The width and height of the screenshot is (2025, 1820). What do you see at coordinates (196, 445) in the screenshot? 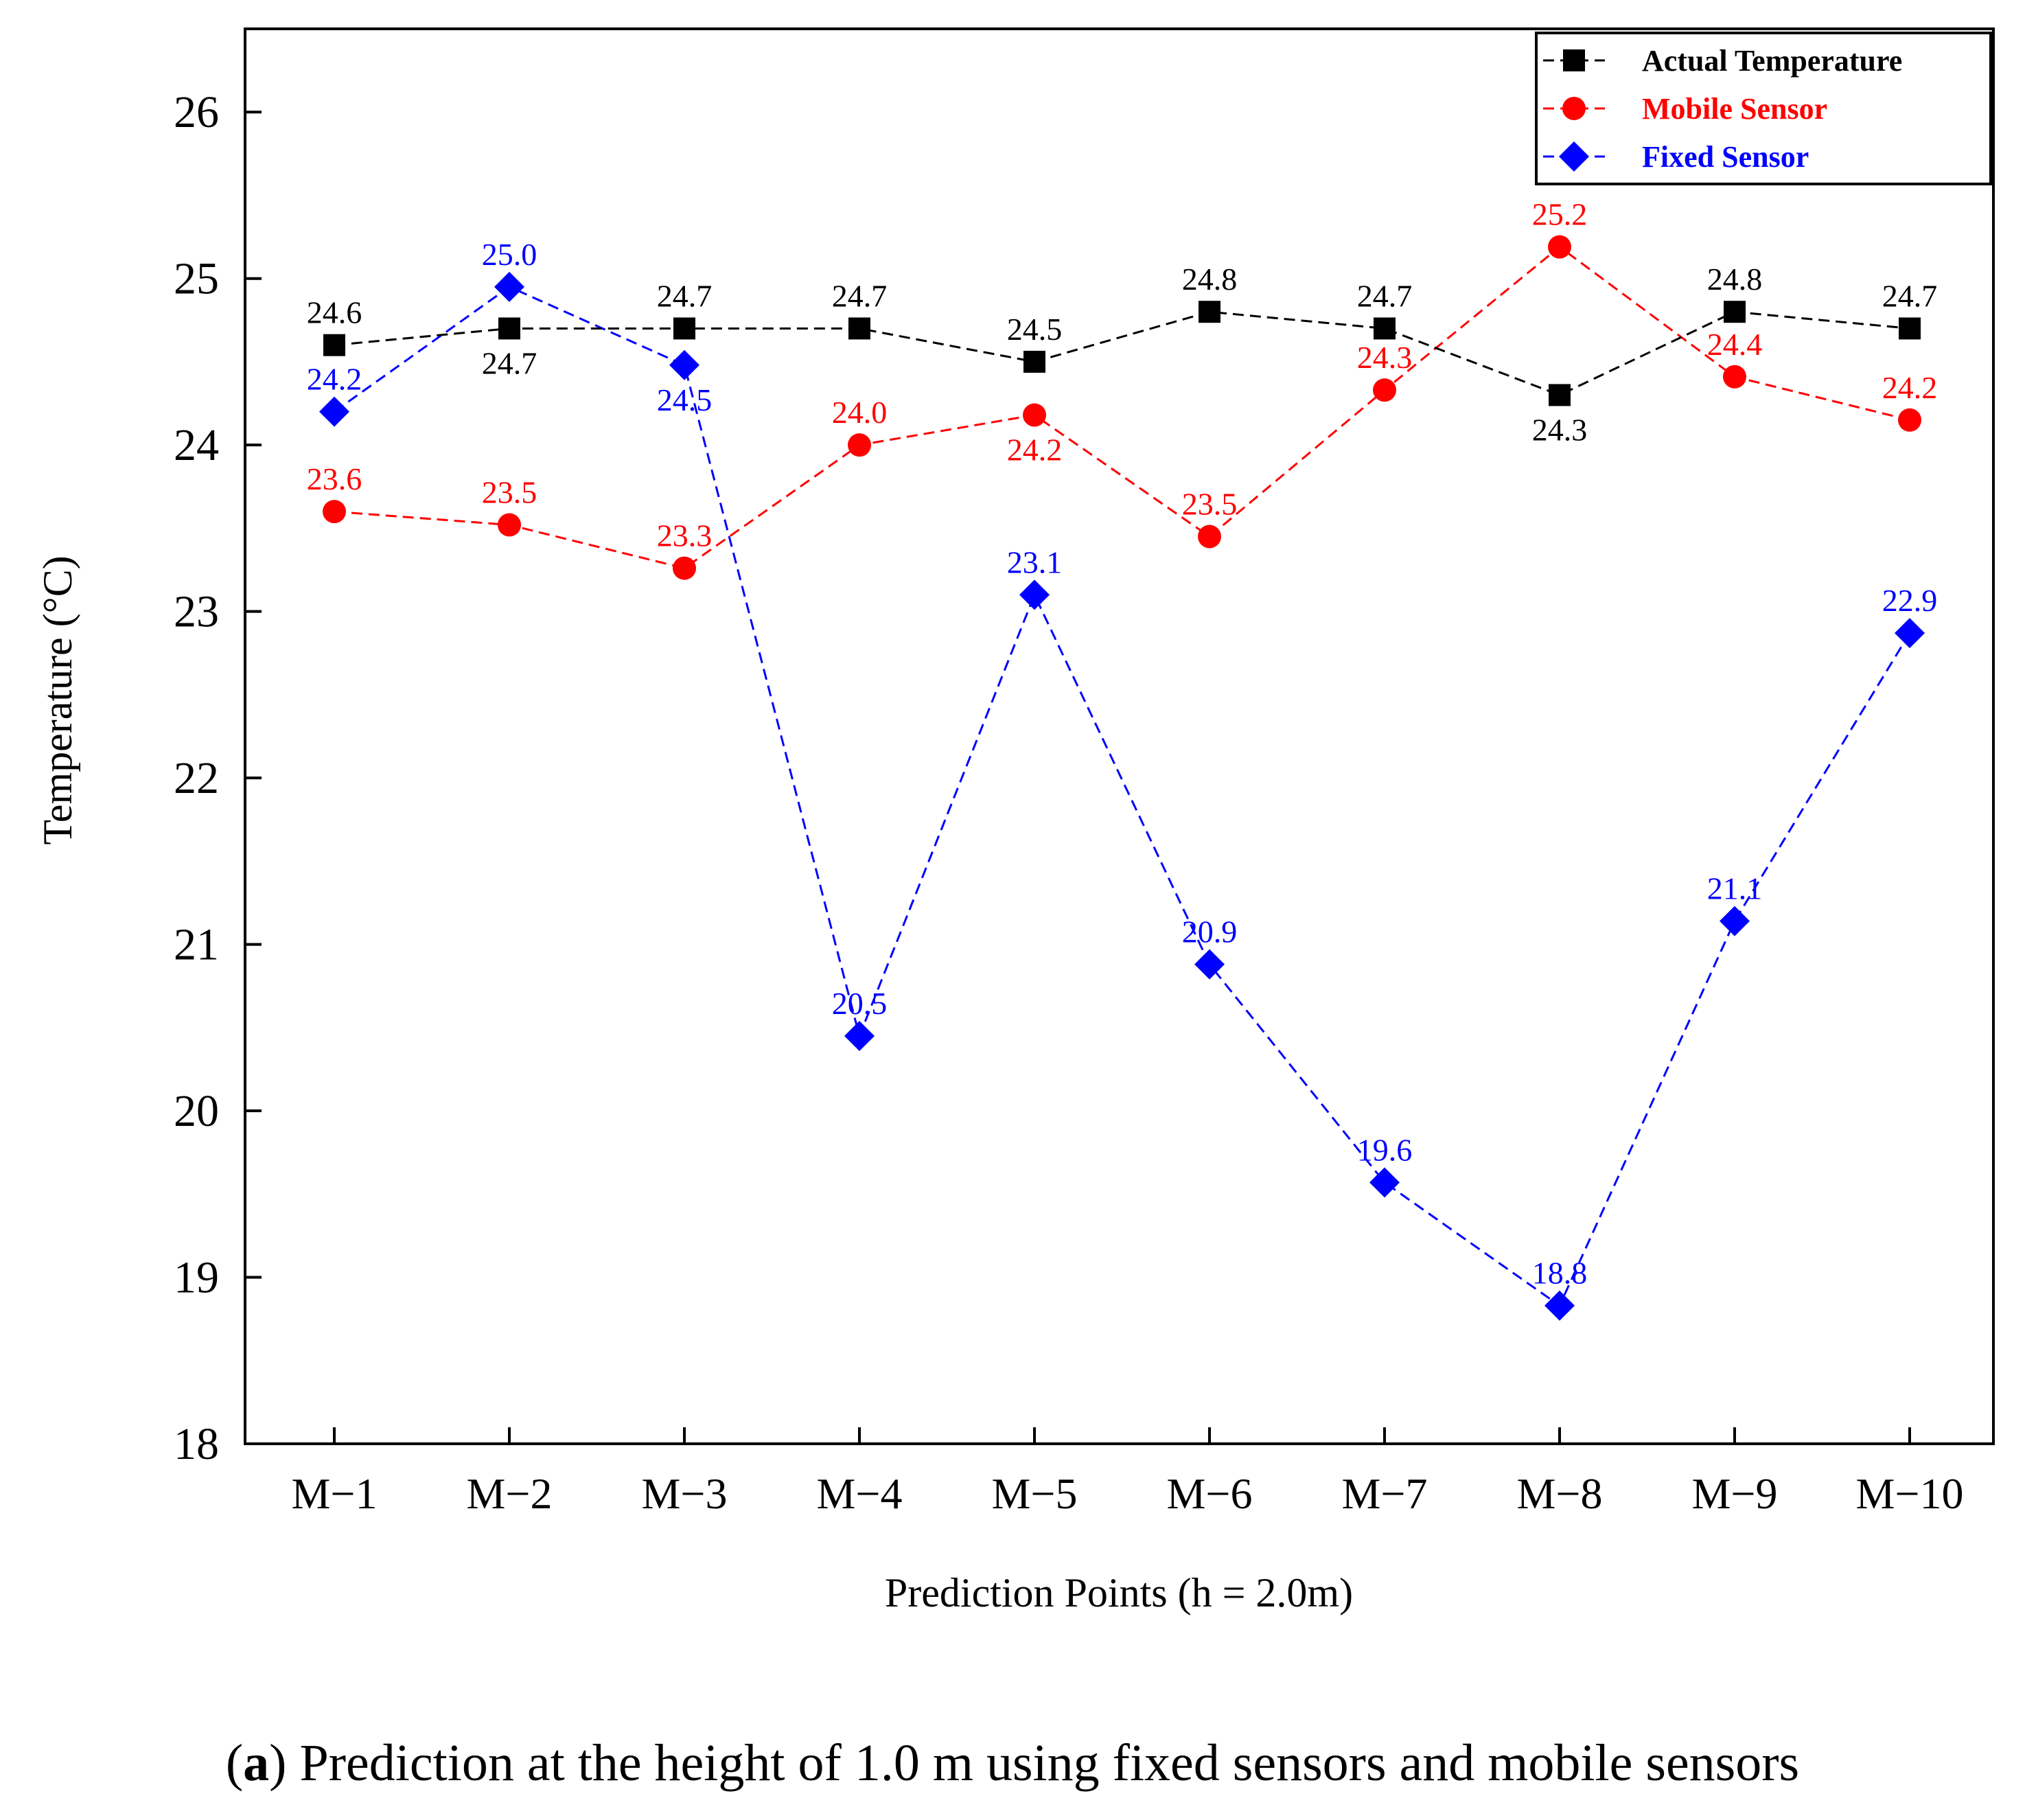
I see `y-tick-label: 24` at bounding box center [196, 445].